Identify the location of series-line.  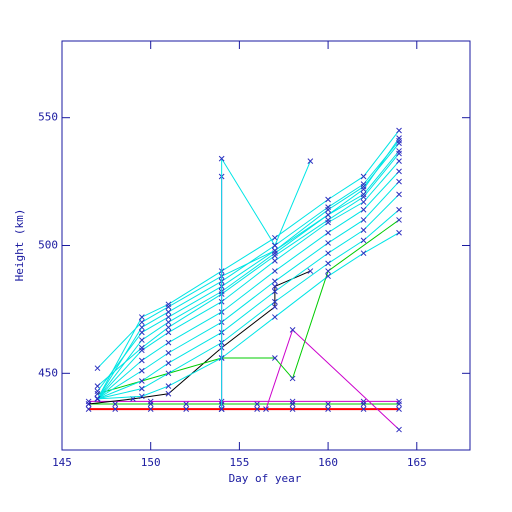
(266, 283).